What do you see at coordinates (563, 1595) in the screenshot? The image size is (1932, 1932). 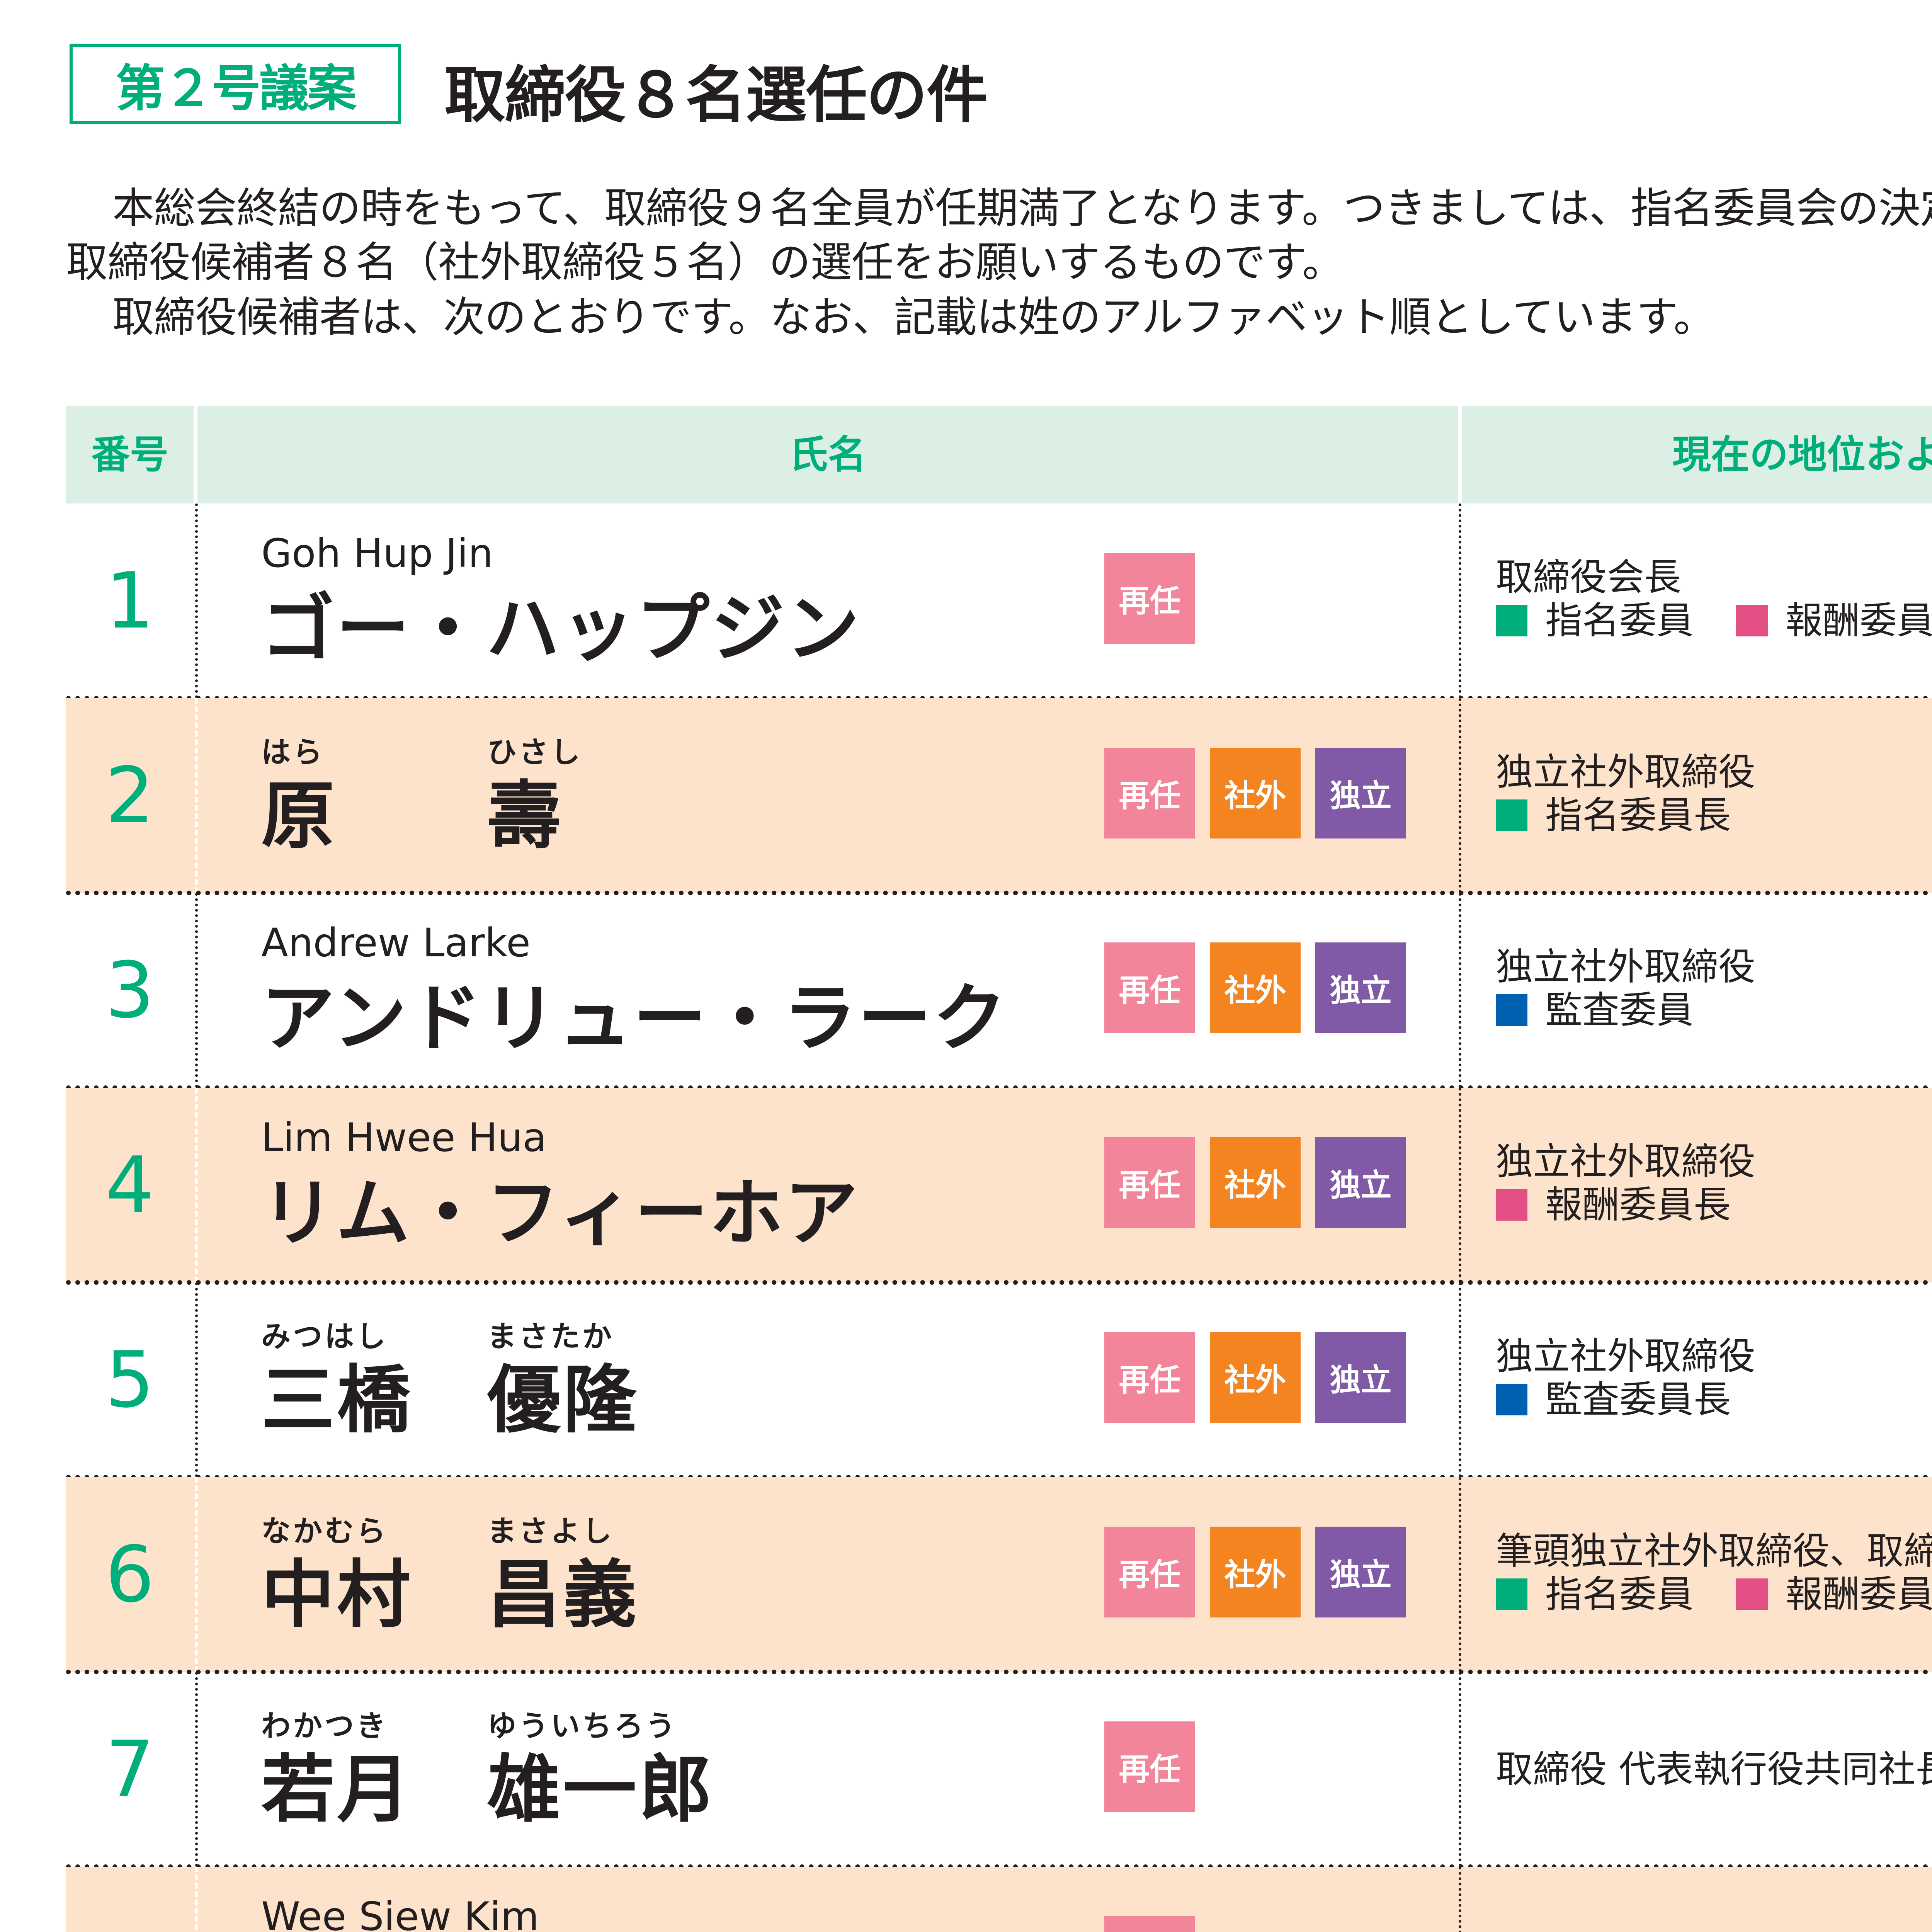 I see `given-name: 昌義` at bounding box center [563, 1595].